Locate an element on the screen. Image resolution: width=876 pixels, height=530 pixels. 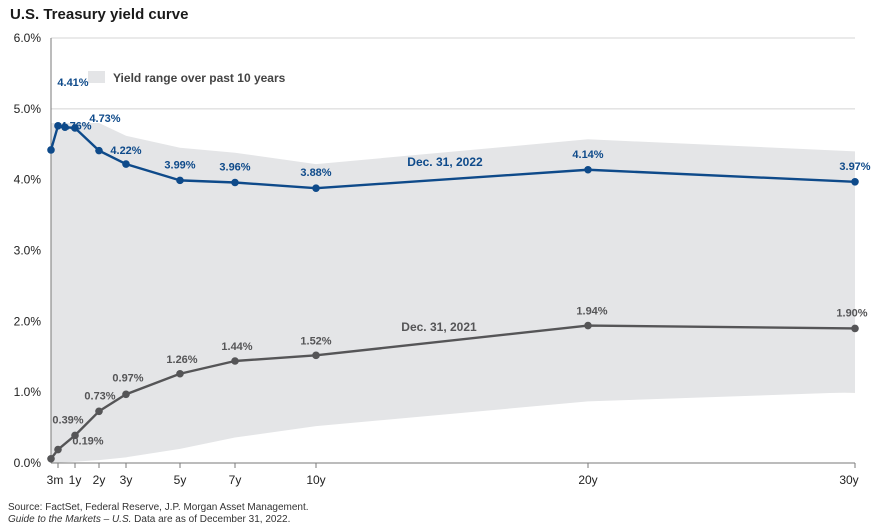
data-label: 0.73% is located at coordinates (99, 396).